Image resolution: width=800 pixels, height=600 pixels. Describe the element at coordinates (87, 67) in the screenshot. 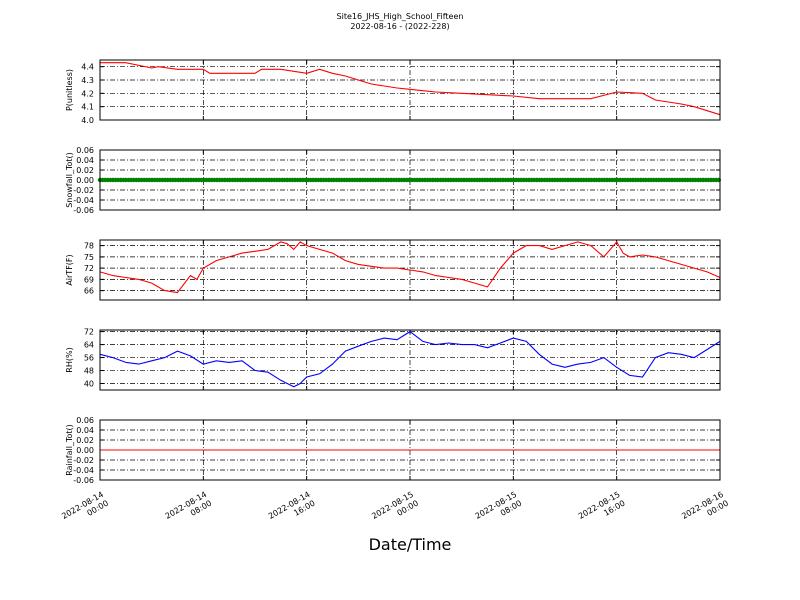

I see `y-tick-label: 4.4` at that location.